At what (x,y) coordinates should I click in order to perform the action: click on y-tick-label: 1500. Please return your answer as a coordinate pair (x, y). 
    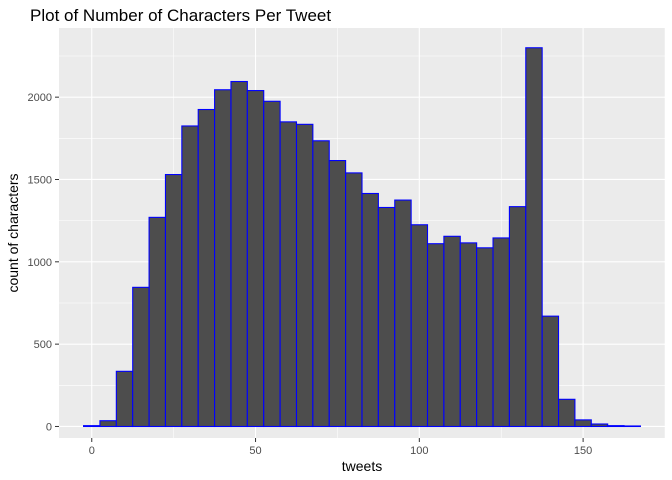
    Looking at the image, I should click on (40, 180).